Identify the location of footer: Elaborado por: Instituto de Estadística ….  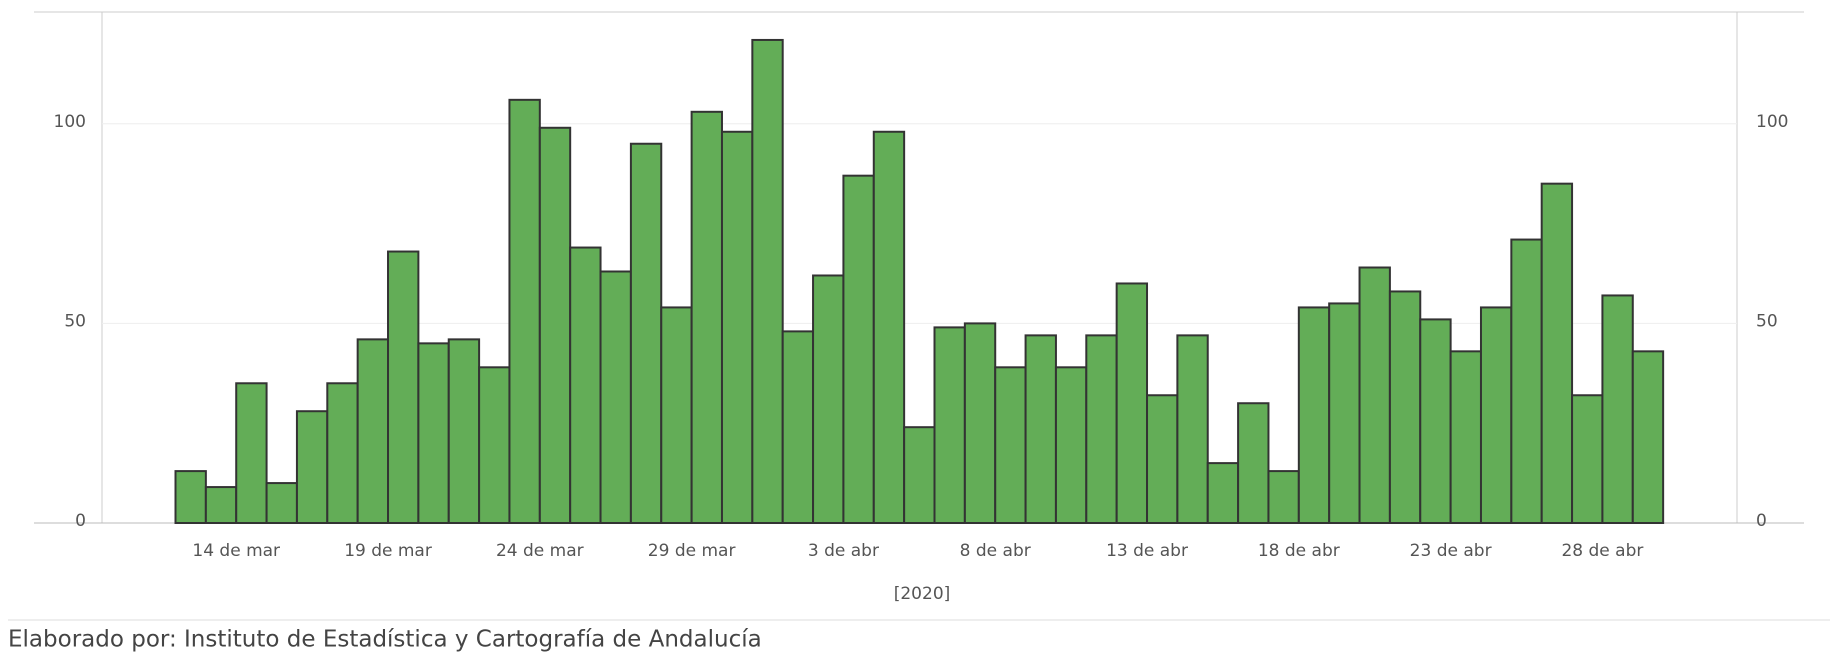
(385, 640).